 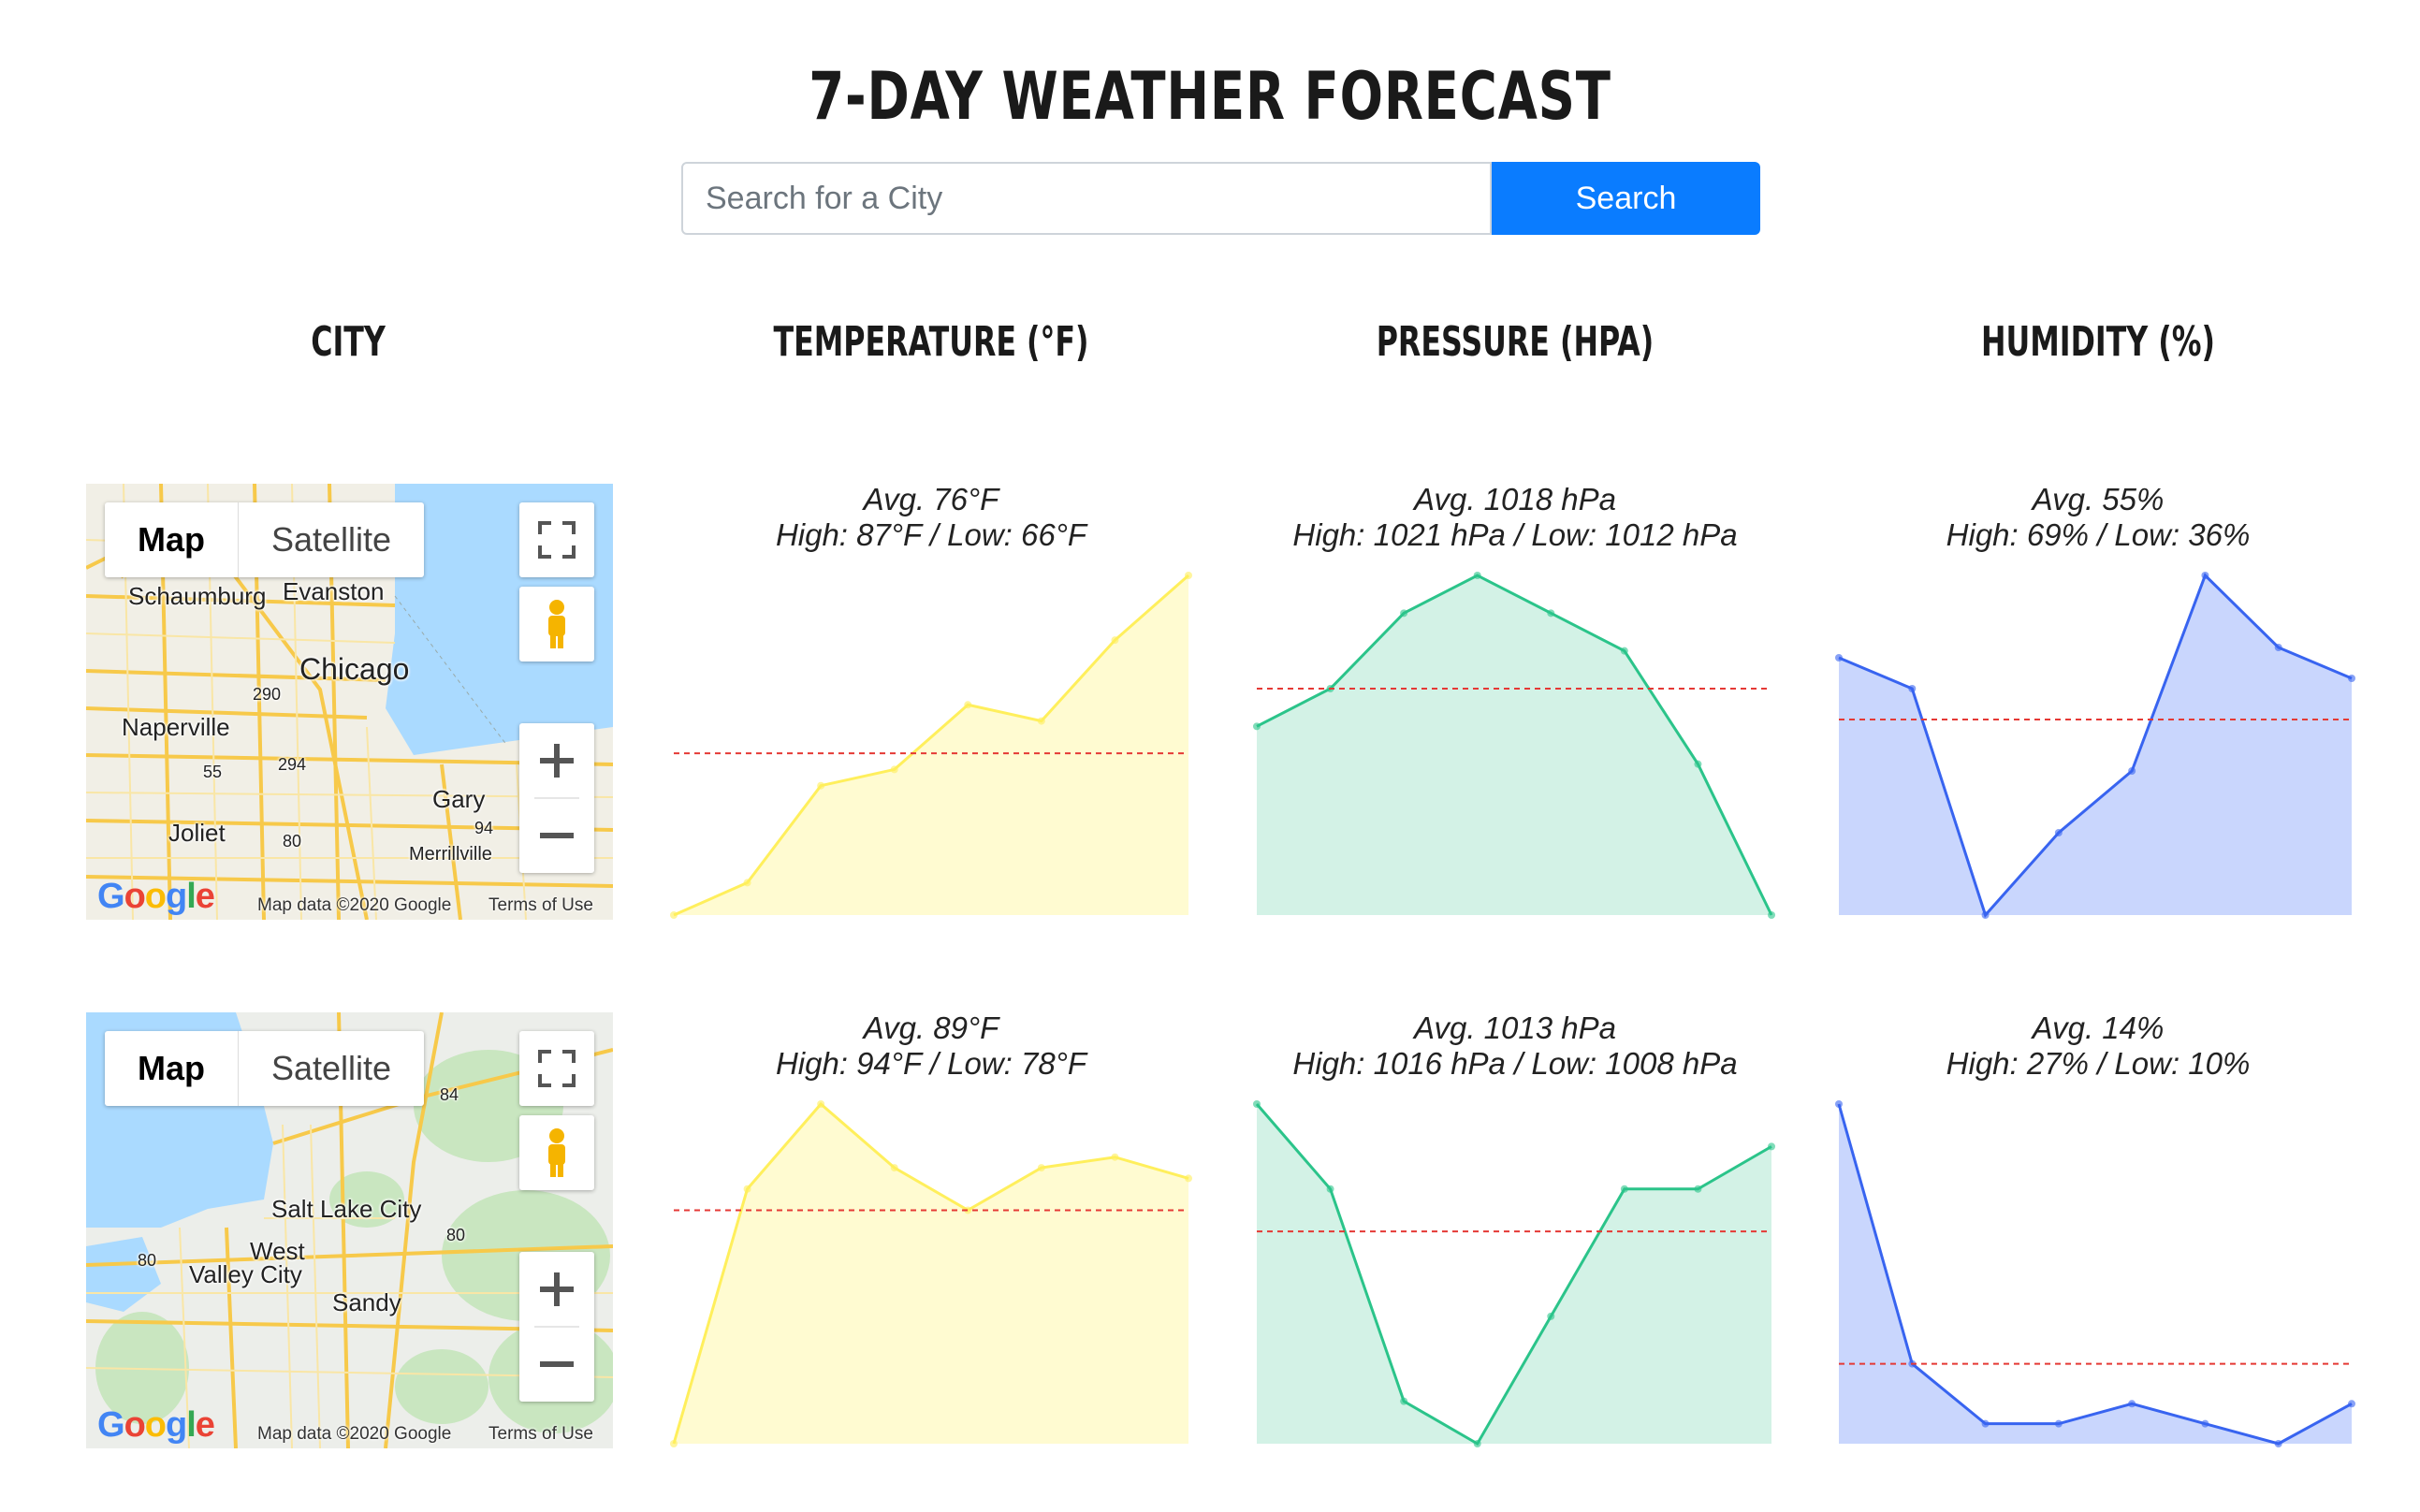 I want to click on search-button: Search, so click(x=1626, y=199).